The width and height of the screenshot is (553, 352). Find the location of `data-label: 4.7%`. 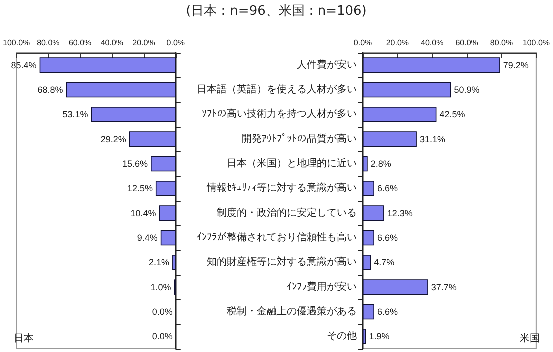

data-label: 4.7% is located at coordinates (384, 263).